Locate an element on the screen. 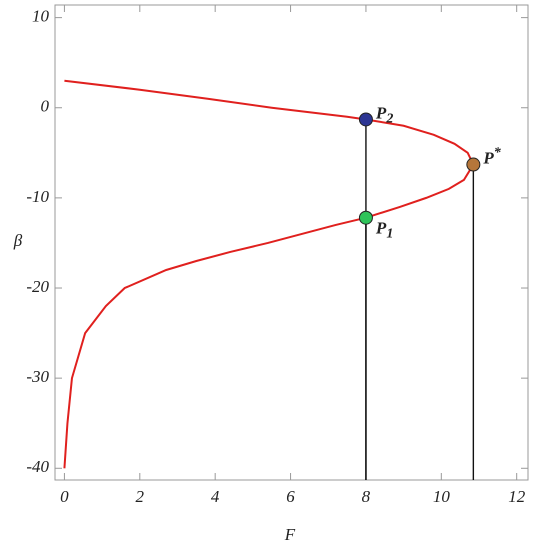 The image size is (535, 550). y-tick-label: -10 is located at coordinates (37, 196).